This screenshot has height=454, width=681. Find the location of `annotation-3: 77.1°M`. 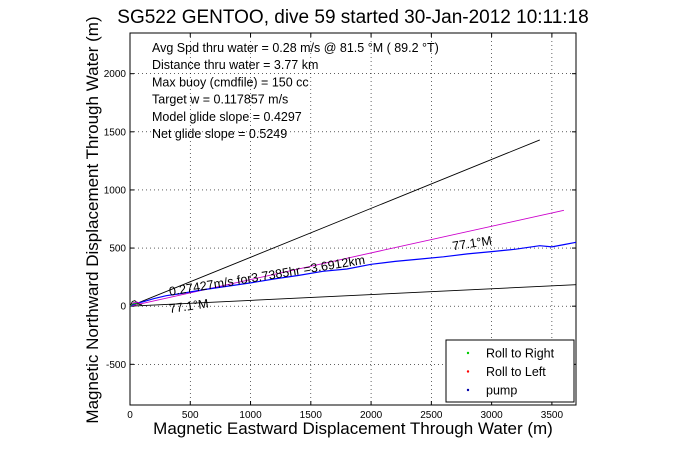

annotation-3: 77.1°M is located at coordinates (188, 306).